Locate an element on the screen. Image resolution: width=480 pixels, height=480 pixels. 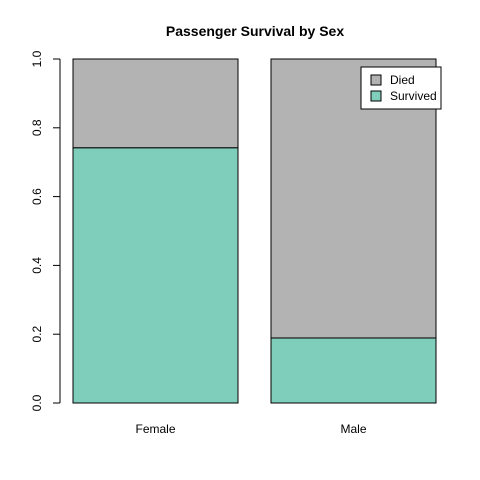
bar-male-survived is located at coordinates (353, 370).